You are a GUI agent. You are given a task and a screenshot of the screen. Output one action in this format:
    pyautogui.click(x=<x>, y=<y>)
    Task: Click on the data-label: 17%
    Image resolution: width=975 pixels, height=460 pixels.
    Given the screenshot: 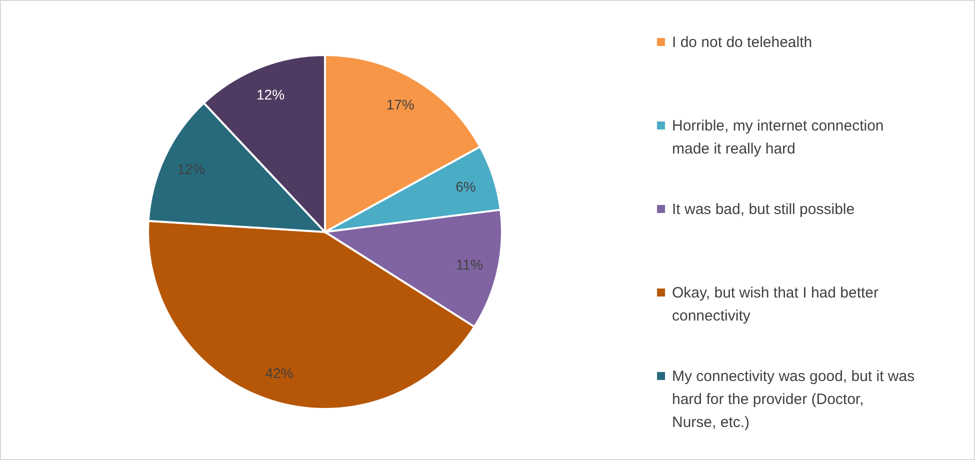 What is the action you would take?
    pyautogui.click(x=400, y=104)
    